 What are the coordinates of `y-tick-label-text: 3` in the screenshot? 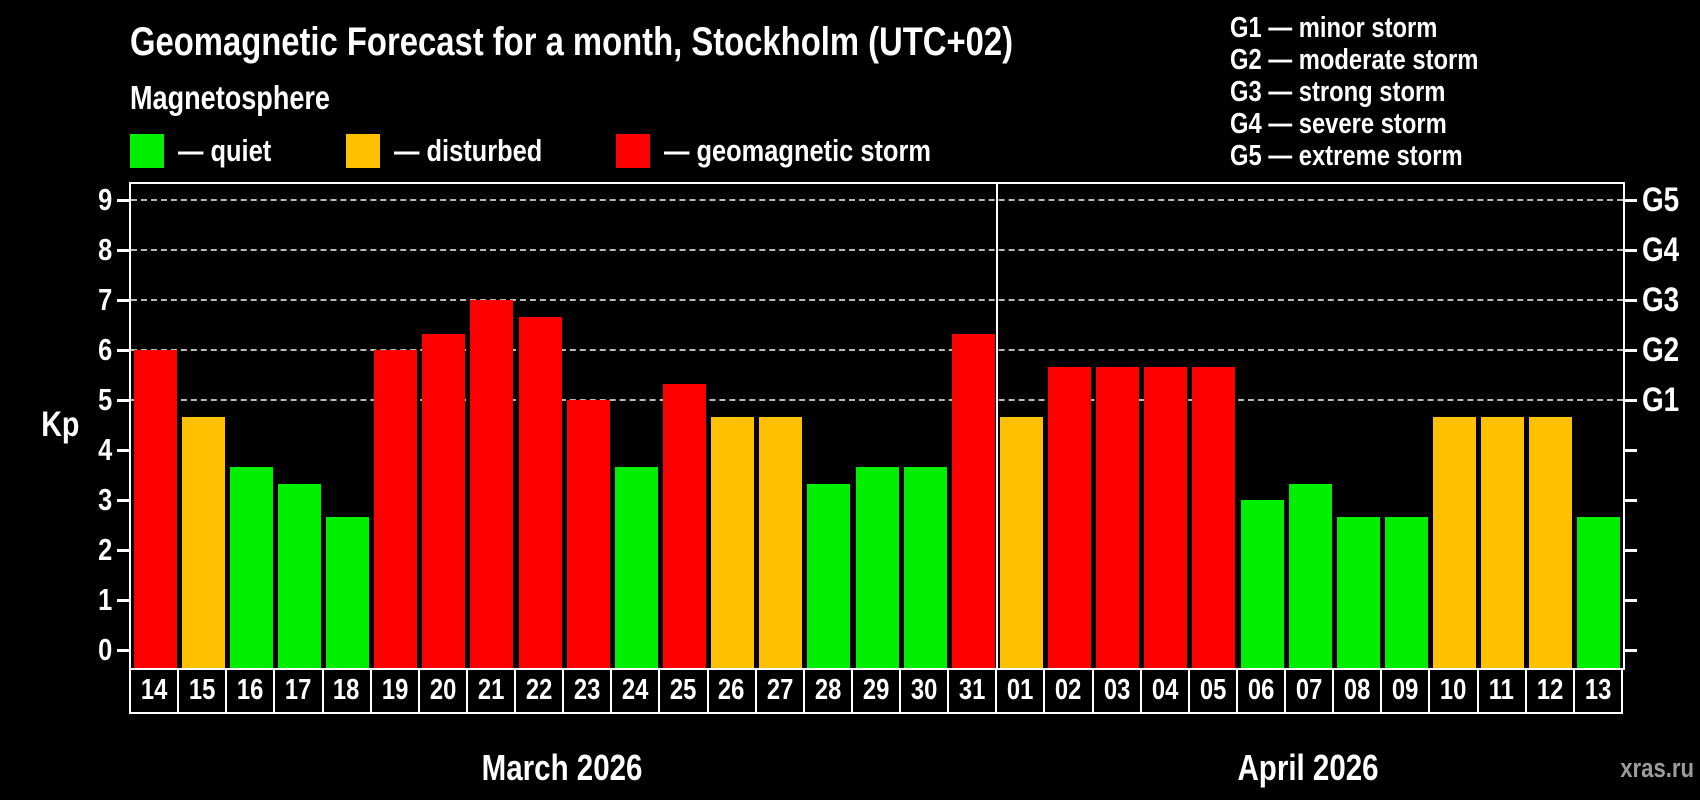 It's located at (104, 500).